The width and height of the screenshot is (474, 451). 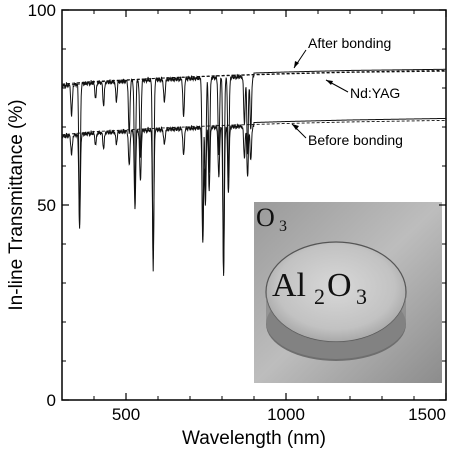 I want to click on svg-text: O, so click(x=339, y=285).